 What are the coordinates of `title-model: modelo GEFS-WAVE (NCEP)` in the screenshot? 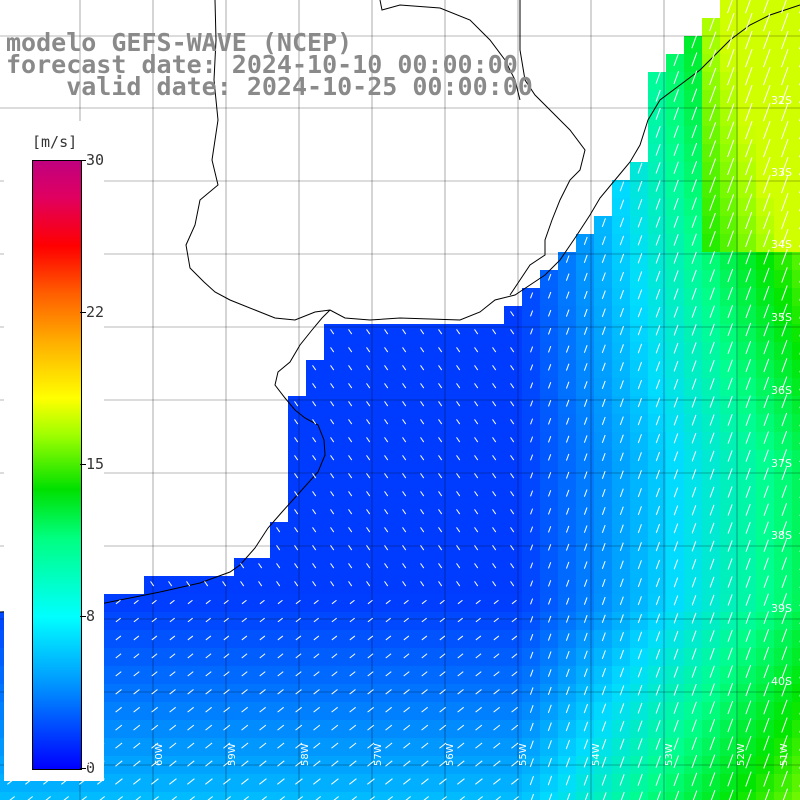 It's located at (179, 42).